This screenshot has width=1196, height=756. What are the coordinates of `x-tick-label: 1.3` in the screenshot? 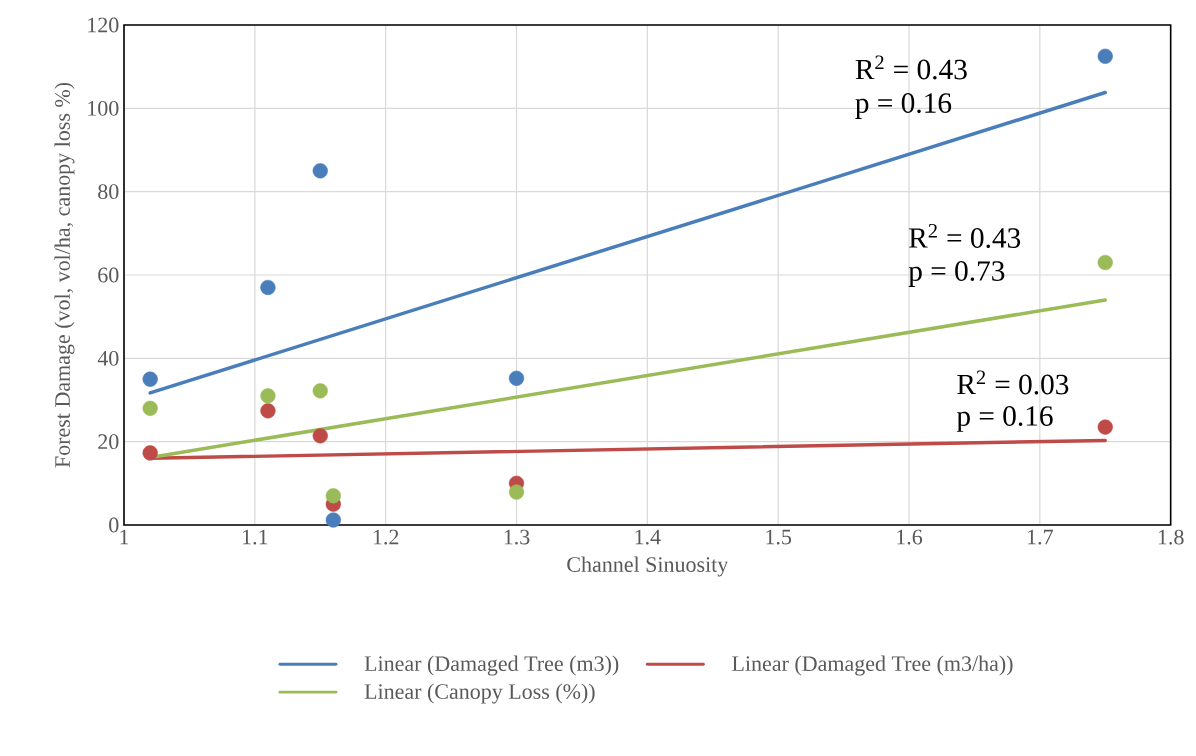 It's located at (517, 537).